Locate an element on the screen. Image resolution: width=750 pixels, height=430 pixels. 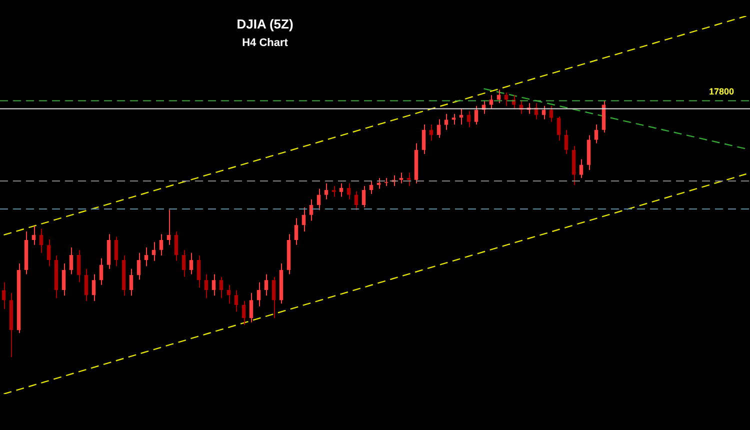
chart-subtitle: H4 Chart is located at coordinates (265, 43).